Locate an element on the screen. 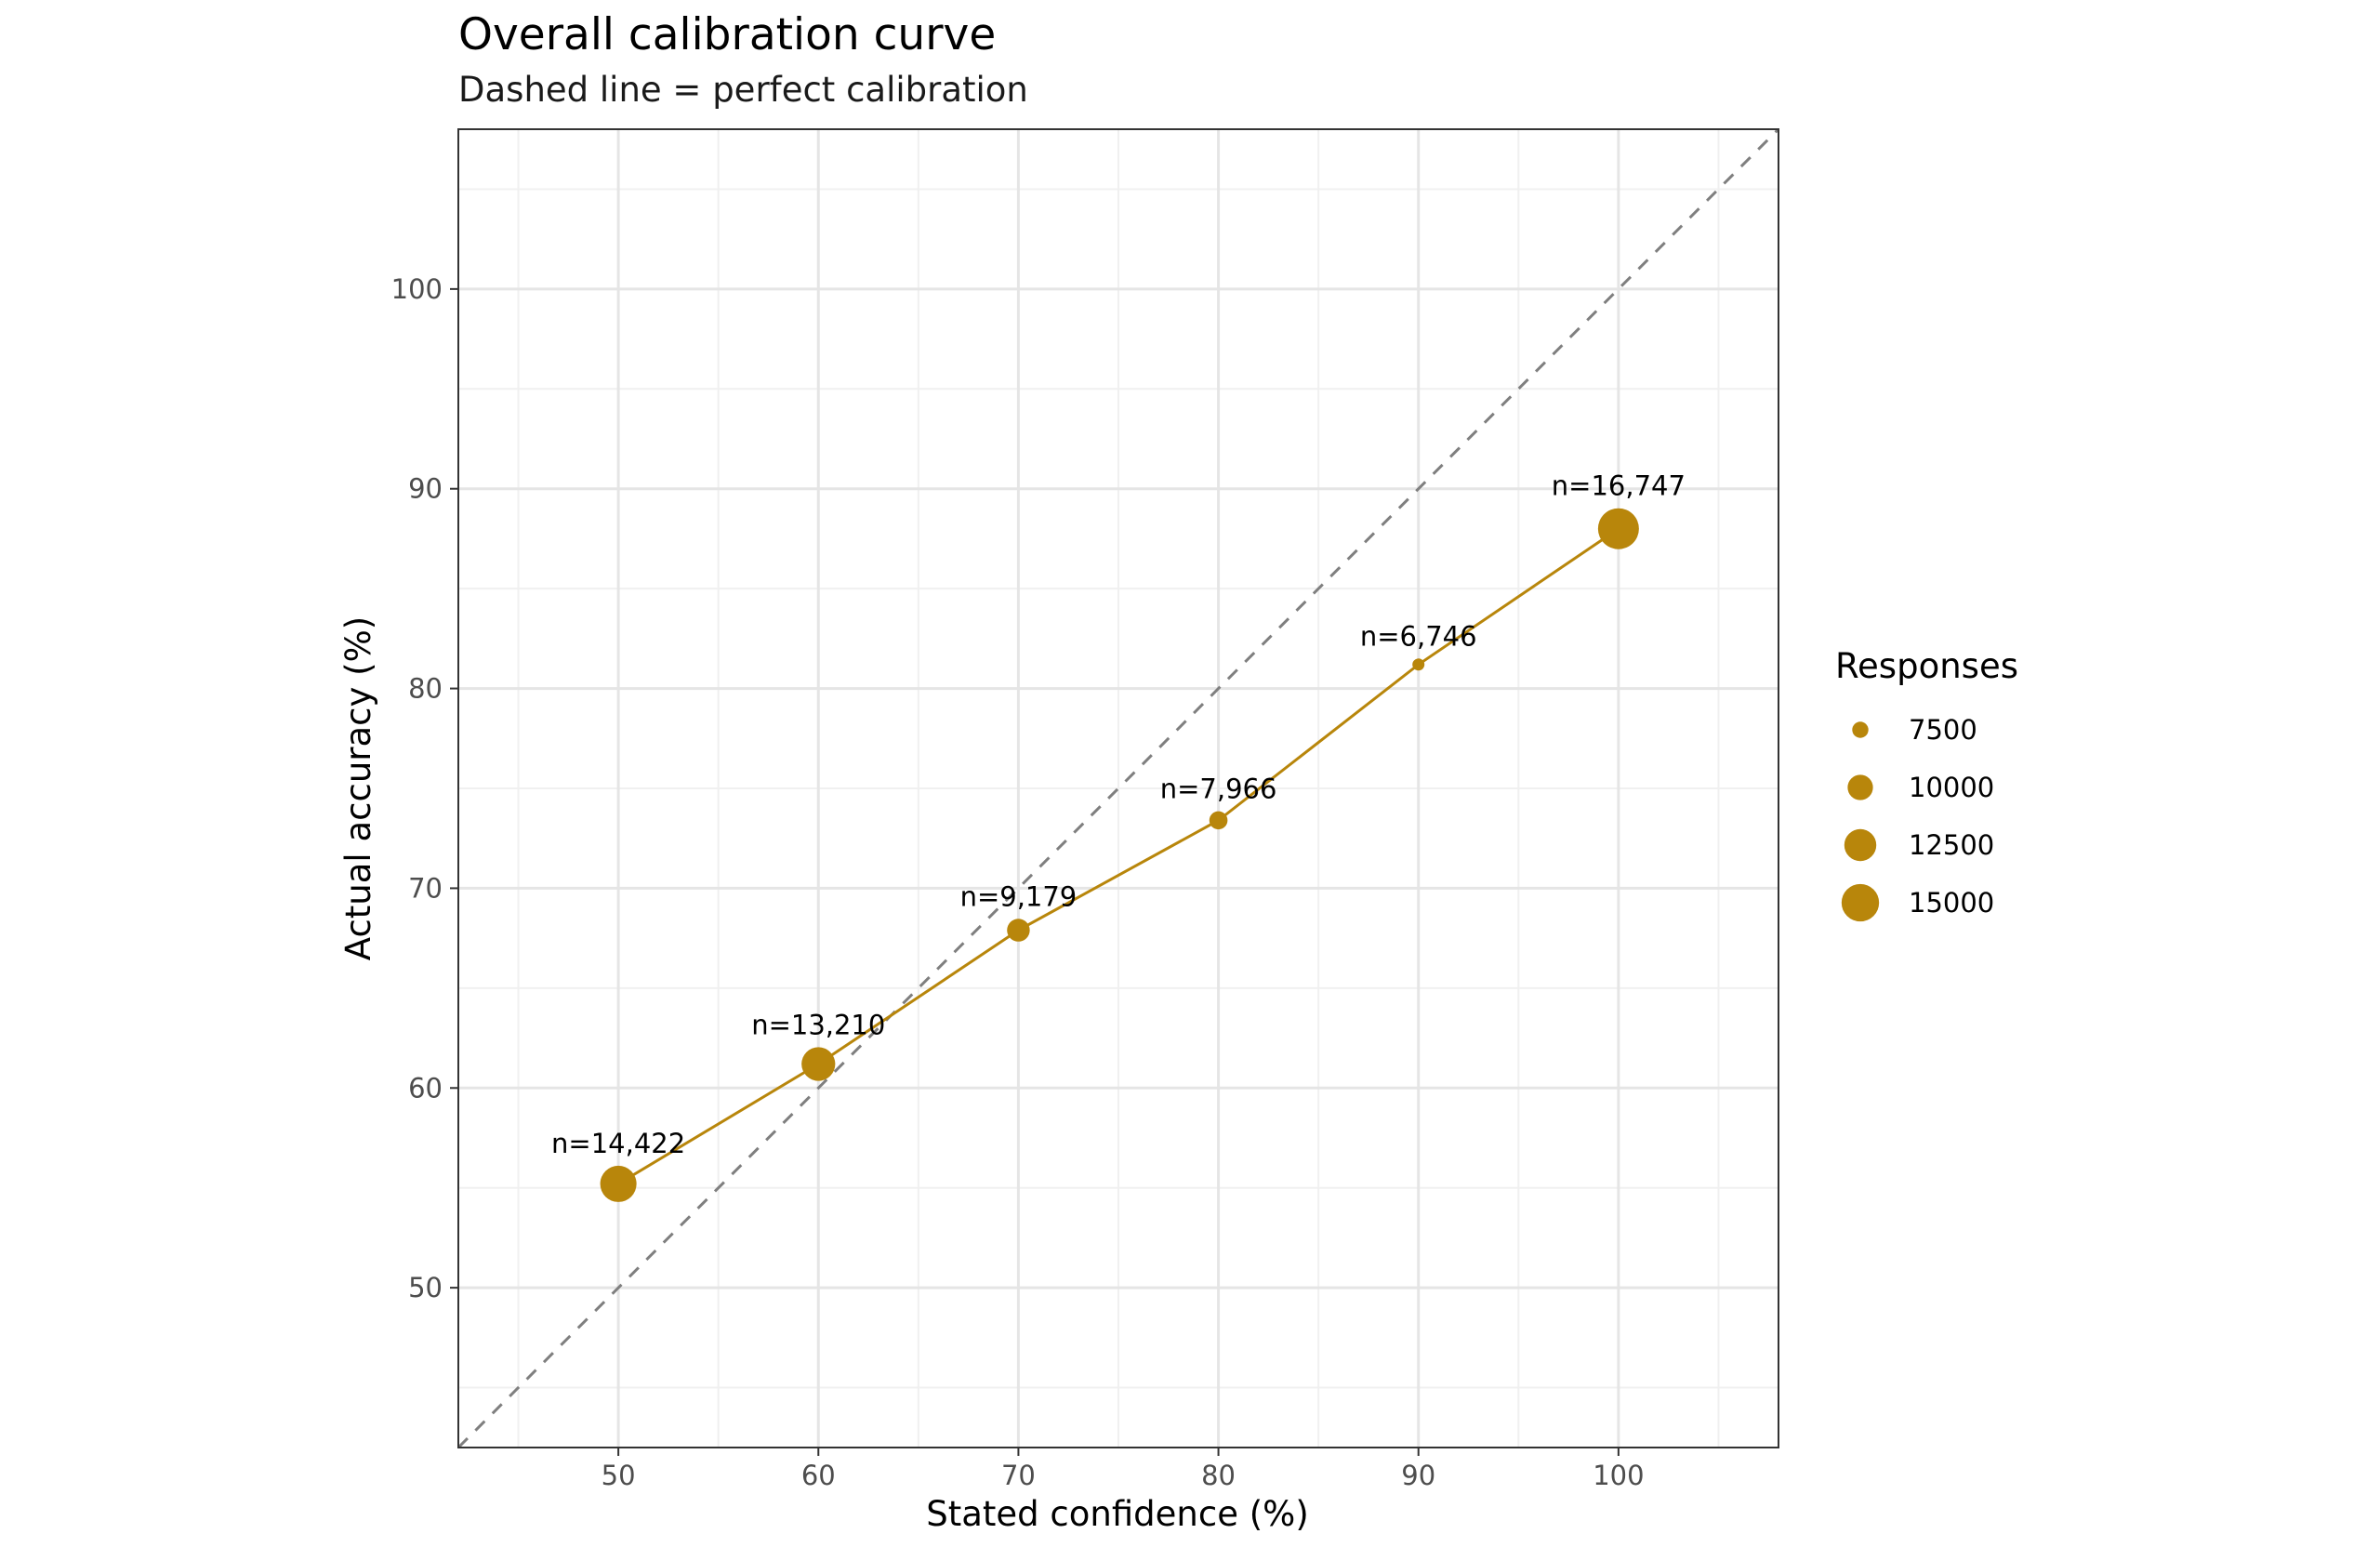  data-label: n=7,966 is located at coordinates (1218, 789).